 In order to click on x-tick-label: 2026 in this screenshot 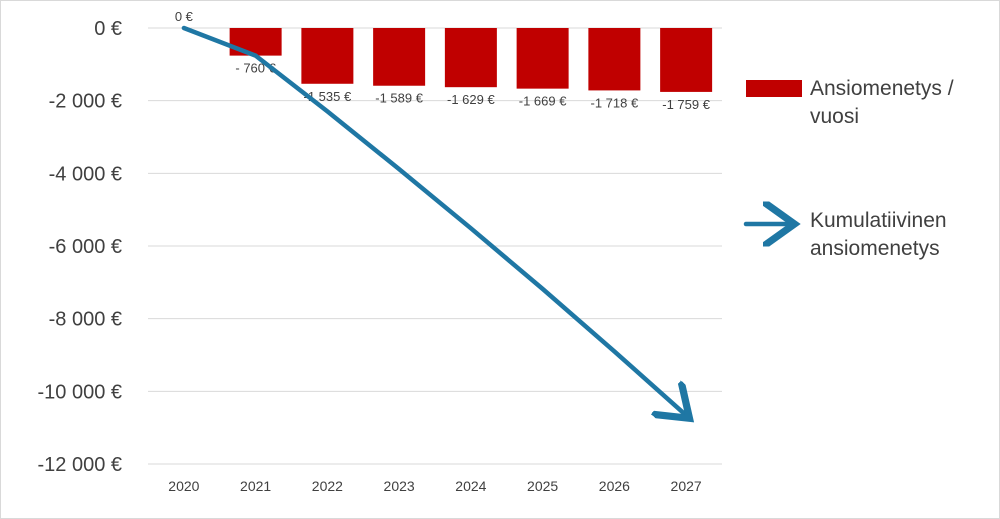, I will do `click(614, 486)`.